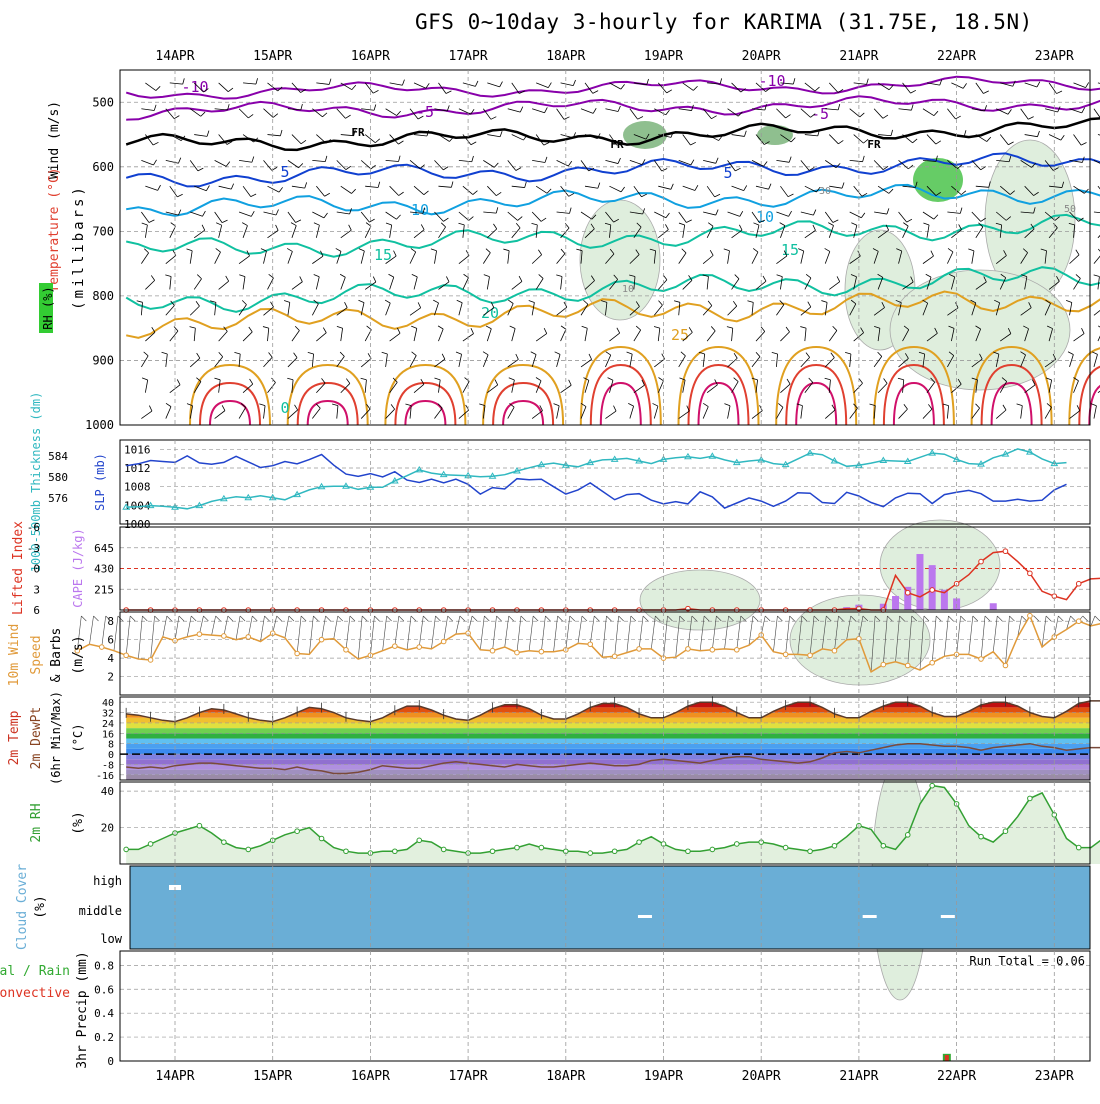 The height and width of the screenshot is (1104, 1100). I want to click on rh-series-marker, so click(883, 845).